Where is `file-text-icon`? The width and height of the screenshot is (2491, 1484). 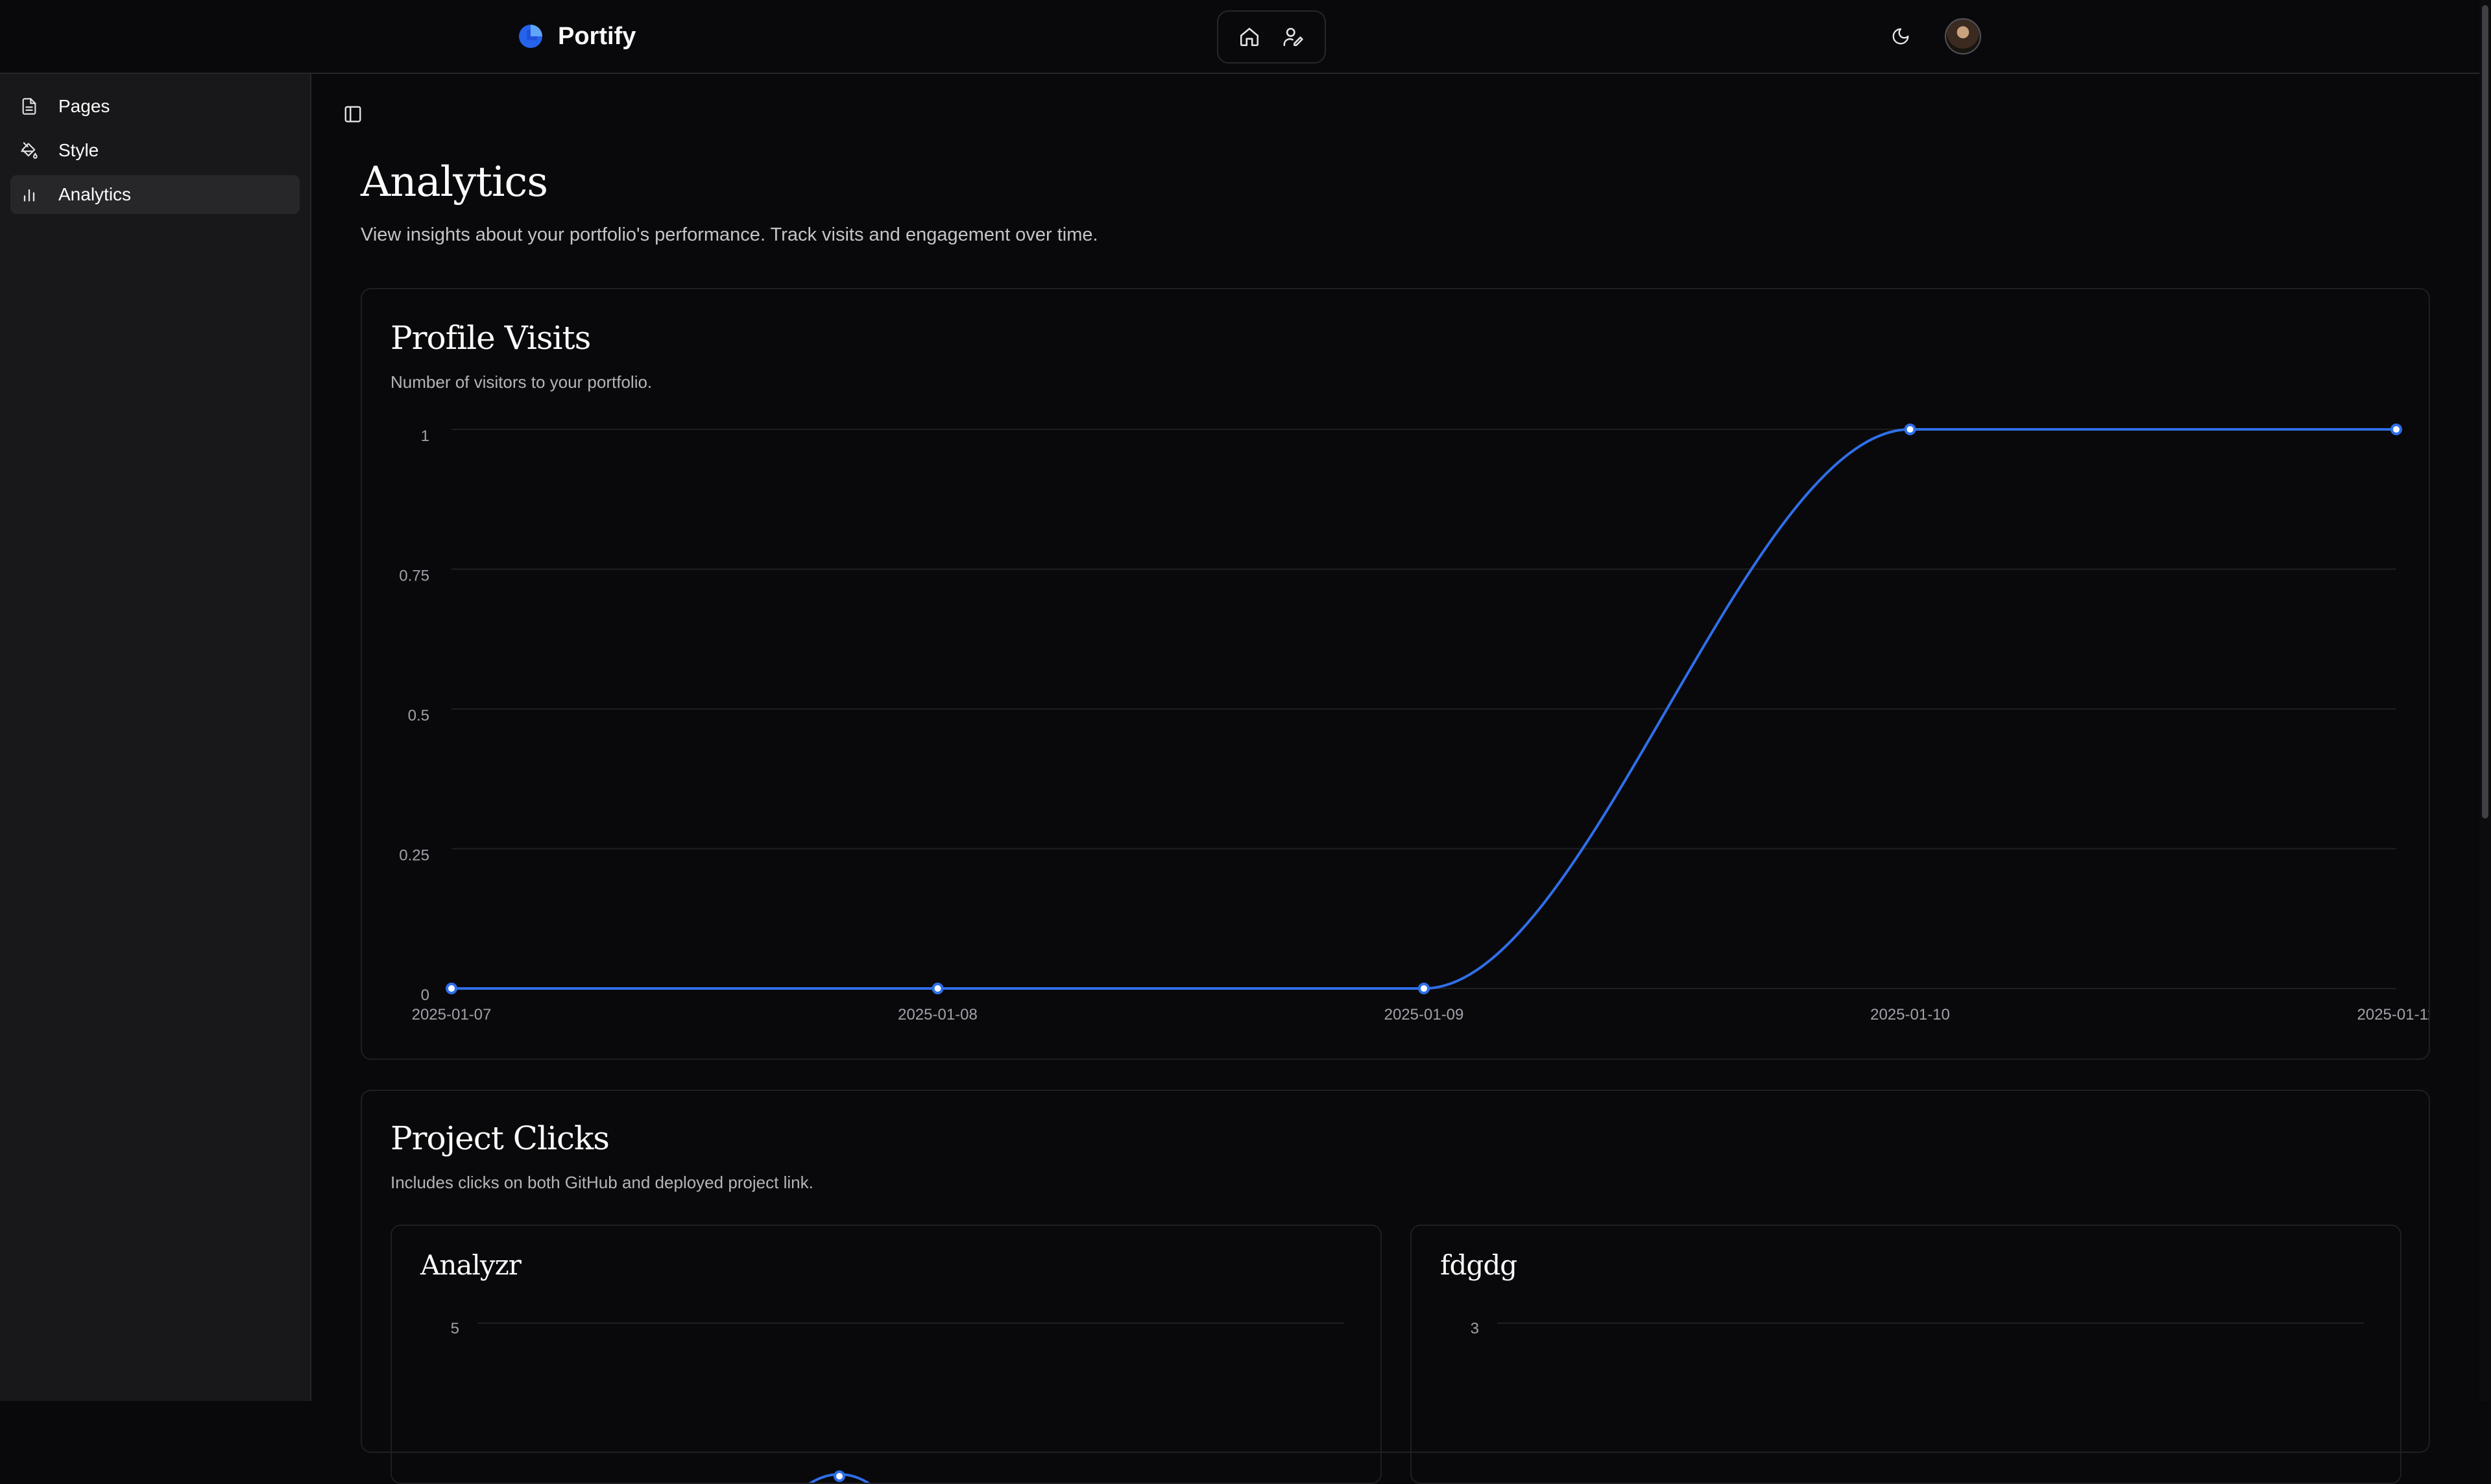
file-text-icon is located at coordinates (29, 106).